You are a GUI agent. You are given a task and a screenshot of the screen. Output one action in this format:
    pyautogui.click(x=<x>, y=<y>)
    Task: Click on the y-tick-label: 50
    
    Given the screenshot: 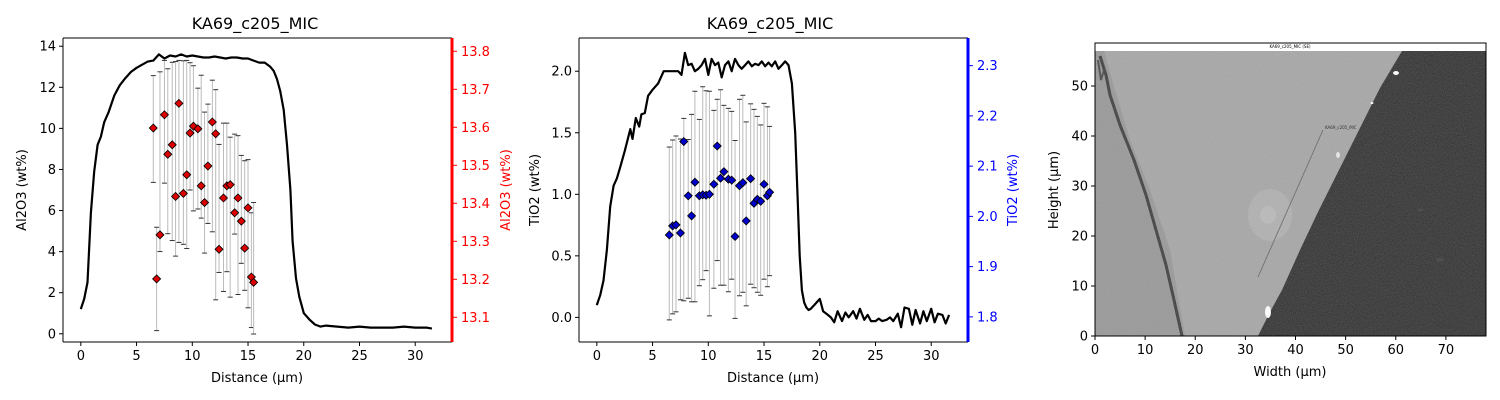 What is the action you would take?
    pyautogui.click(x=1079, y=87)
    